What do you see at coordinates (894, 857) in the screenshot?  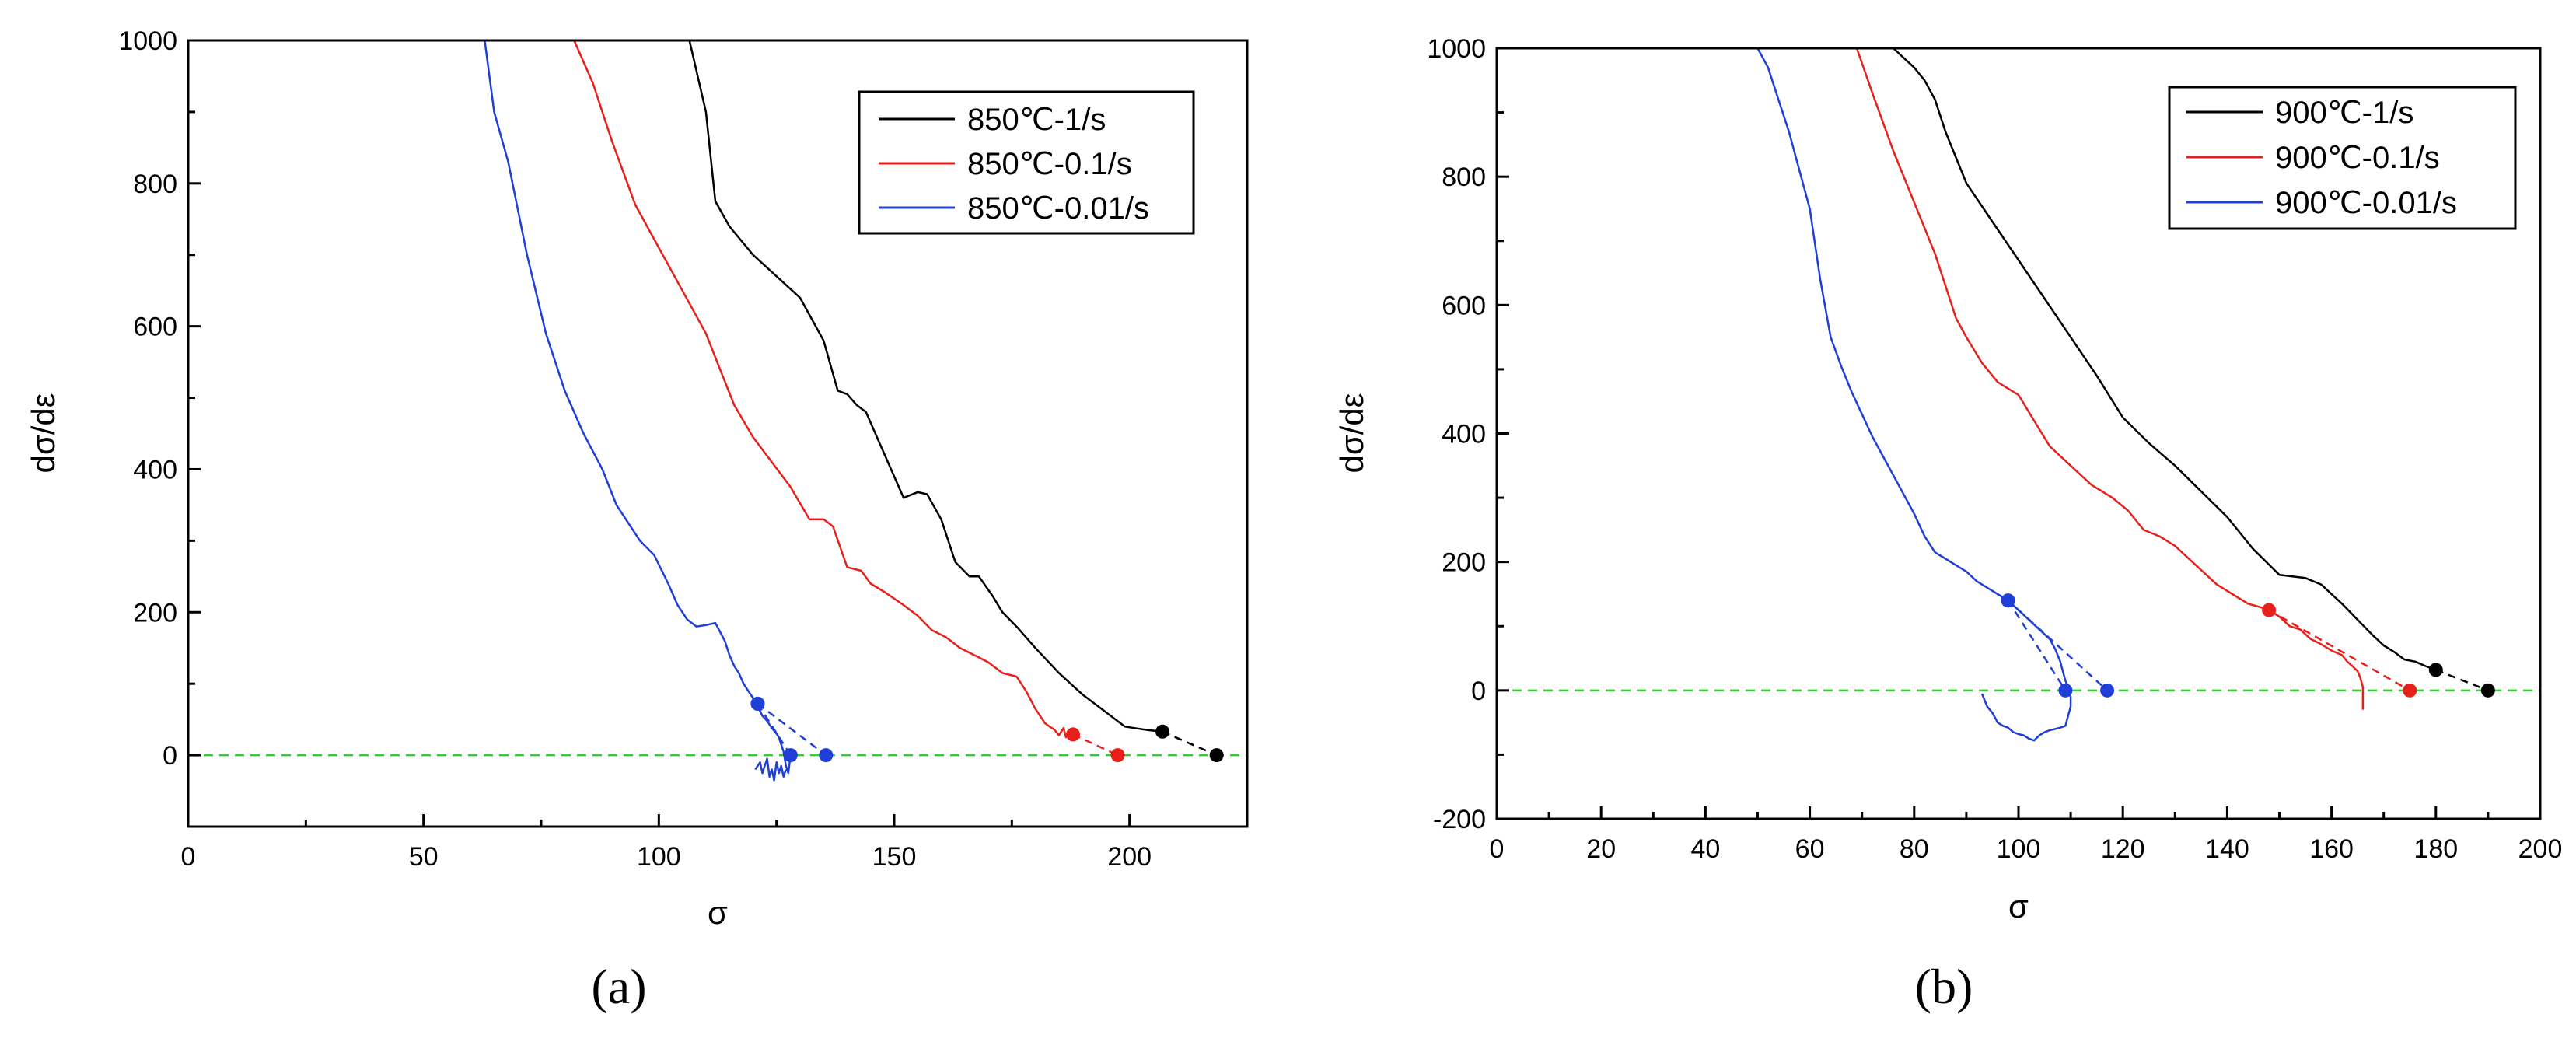 I see `x-tick-label-a: 150` at bounding box center [894, 857].